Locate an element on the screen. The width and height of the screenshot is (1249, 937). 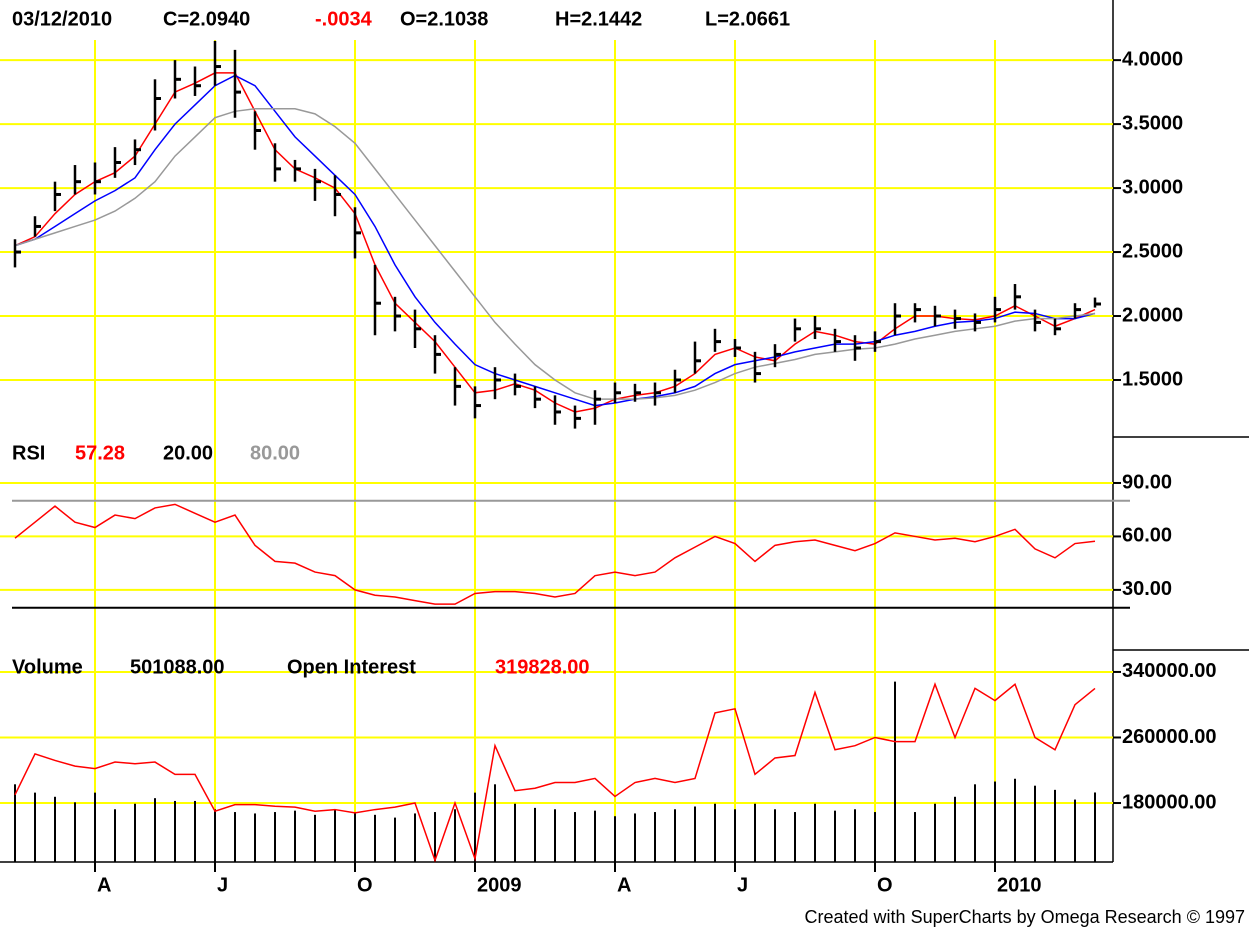
legend-entry: Open Interest is located at coordinates (351, 667).